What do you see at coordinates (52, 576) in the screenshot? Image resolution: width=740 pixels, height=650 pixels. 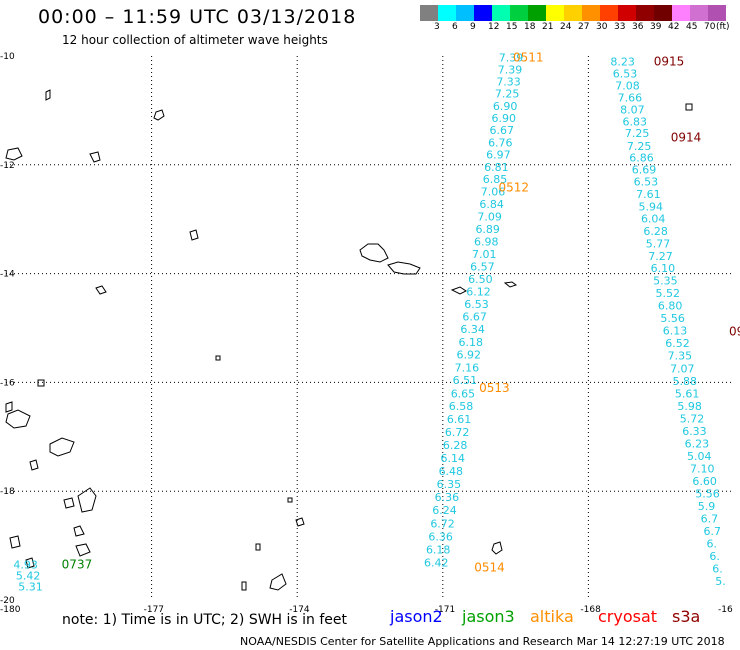 I see `track-0737: 4.935.425.31 0737` at bounding box center [52, 576].